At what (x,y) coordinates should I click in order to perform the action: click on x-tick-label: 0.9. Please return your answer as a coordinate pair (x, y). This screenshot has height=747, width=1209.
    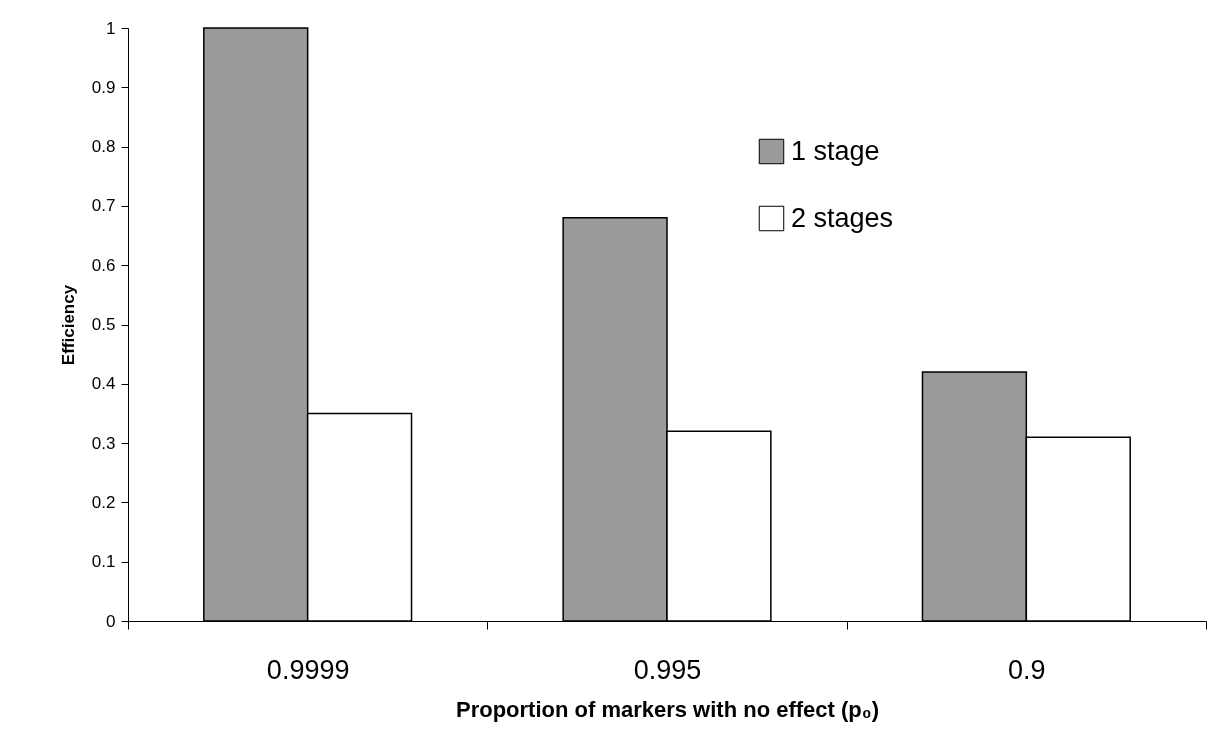
    Looking at the image, I should click on (1027, 669).